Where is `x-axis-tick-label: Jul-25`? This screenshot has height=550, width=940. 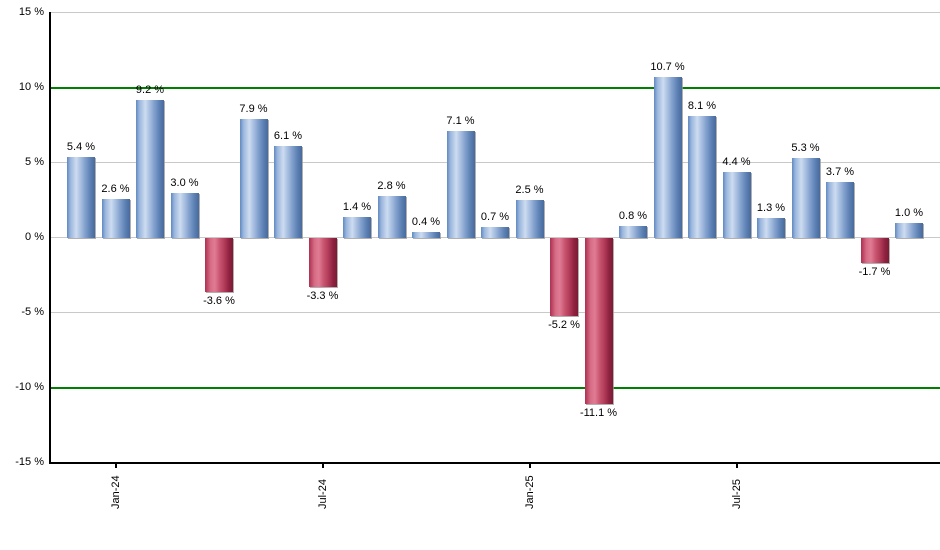 x-axis-tick-label: Jul-25 is located at coordinates (736, 494).